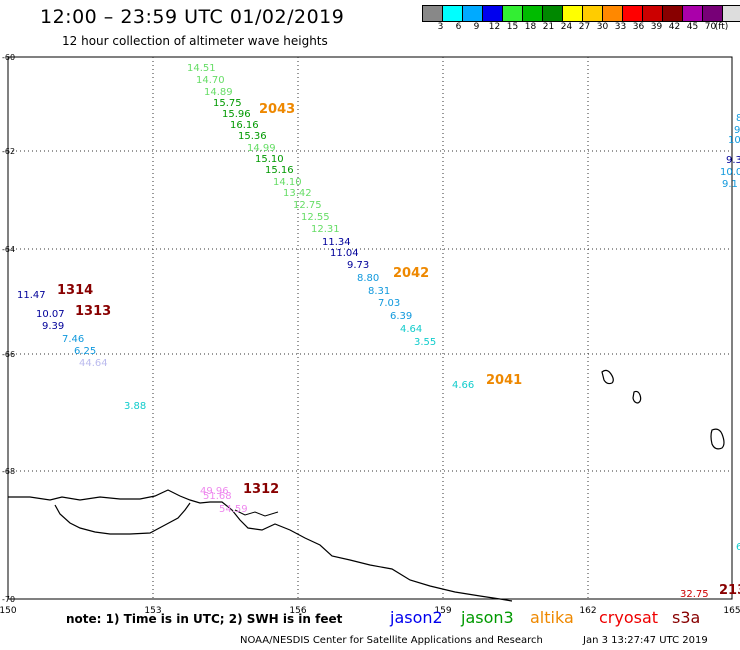  Describe the element at coordinates (261, 489) in the screenshot. I see `pass-time-label: 1312` at that location.